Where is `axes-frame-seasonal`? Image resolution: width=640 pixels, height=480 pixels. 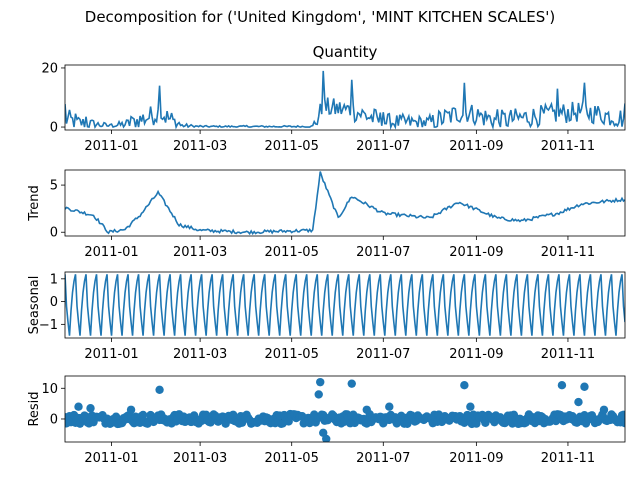 axes-frame-seasonal is located at coordinates (345, 305).